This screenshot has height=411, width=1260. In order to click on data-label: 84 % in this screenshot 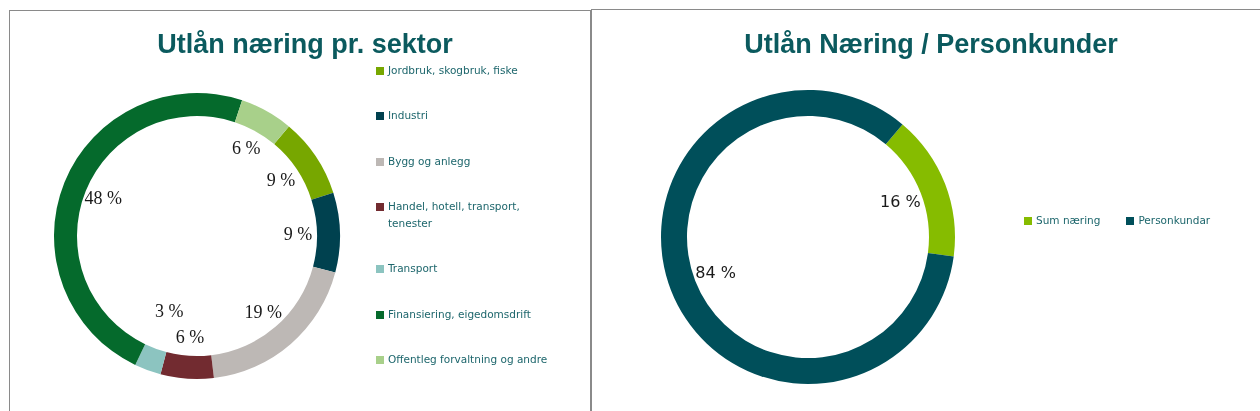, I will do `click(716, 273)`.